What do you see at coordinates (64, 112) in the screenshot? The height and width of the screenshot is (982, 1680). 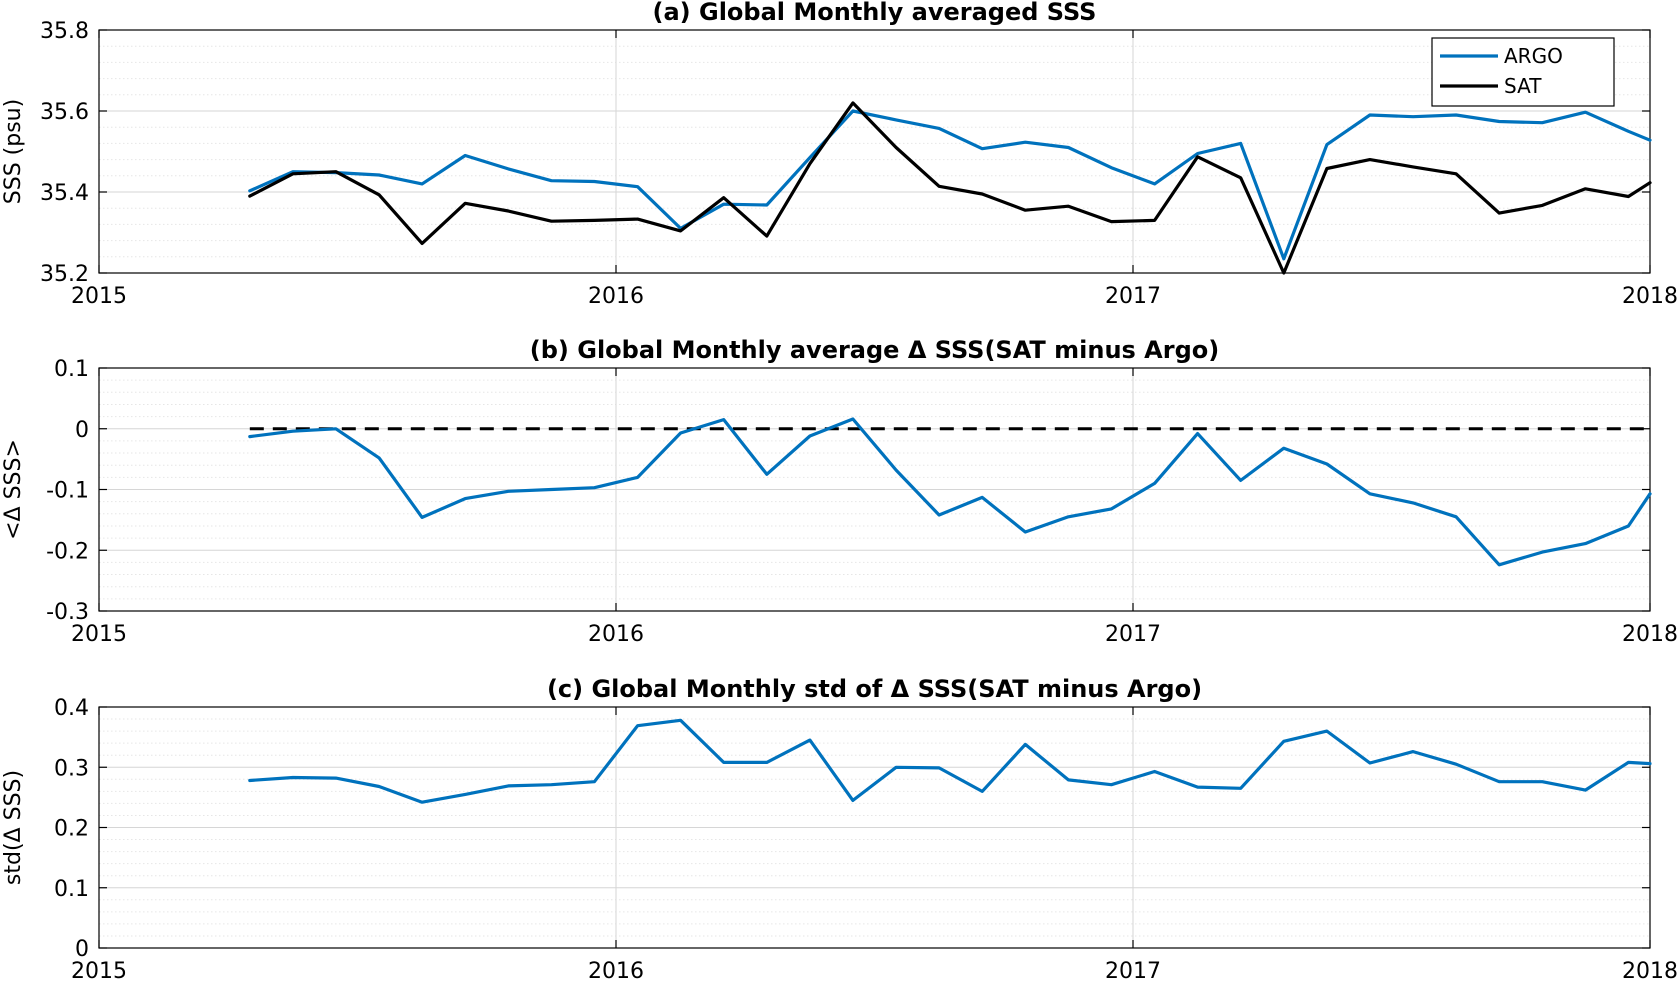 I see `y-tick-label-a: 35.6` at bounding box center [64, 112].